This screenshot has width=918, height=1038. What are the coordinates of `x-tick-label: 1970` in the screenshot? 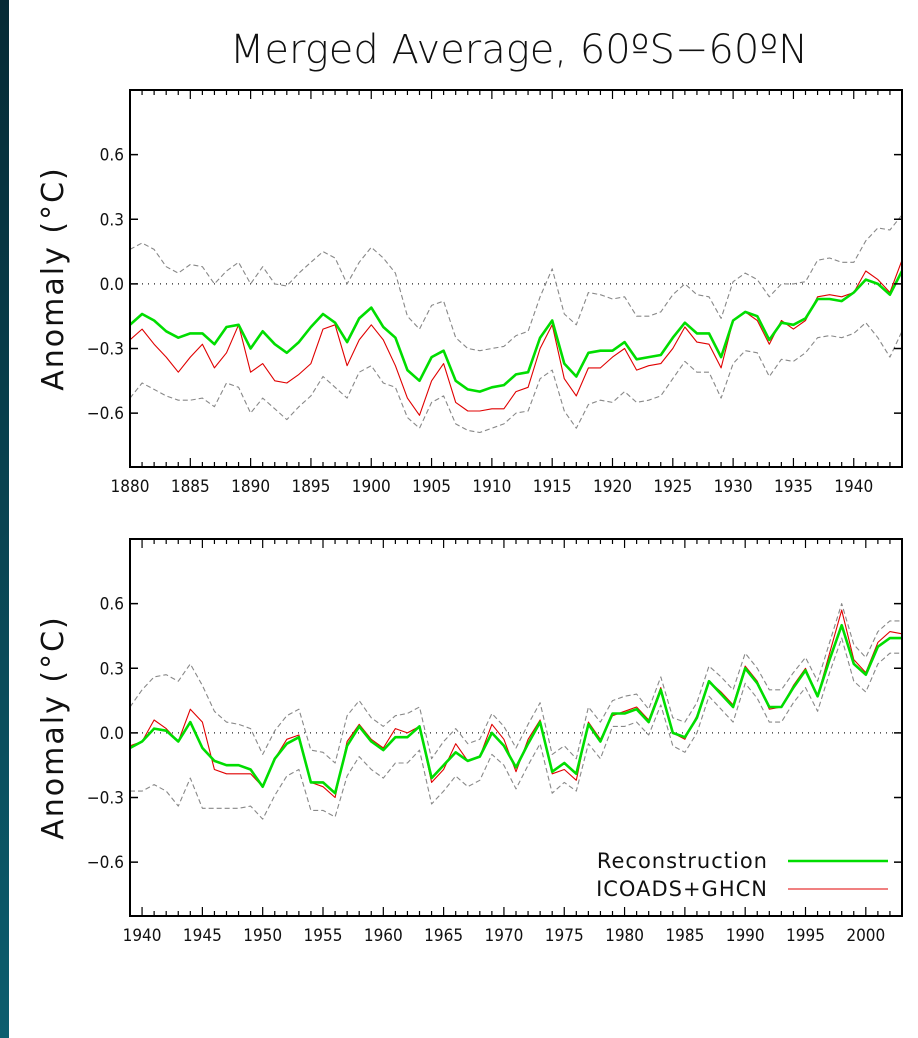 It's located at (503, 936).